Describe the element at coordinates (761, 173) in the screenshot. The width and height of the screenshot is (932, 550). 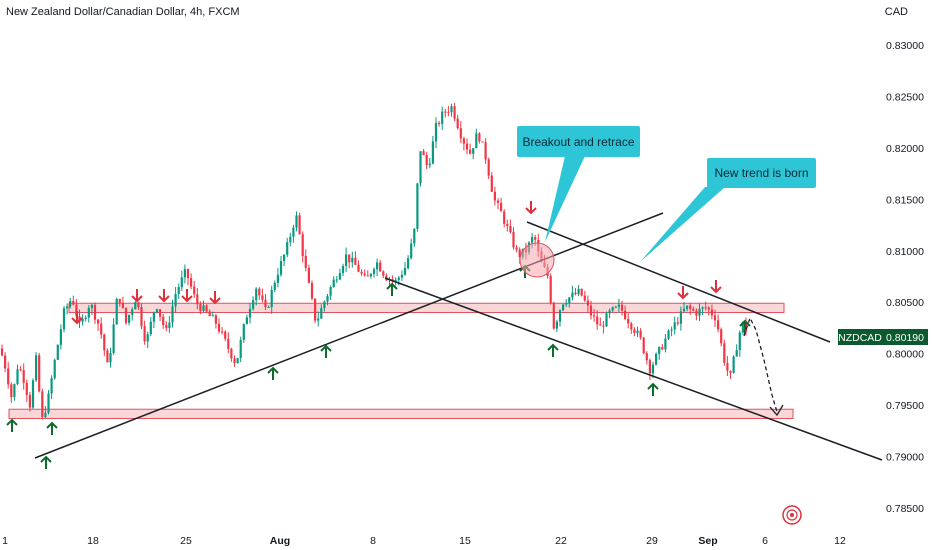
I see `callout-trend-text: New trend is born` at that location.